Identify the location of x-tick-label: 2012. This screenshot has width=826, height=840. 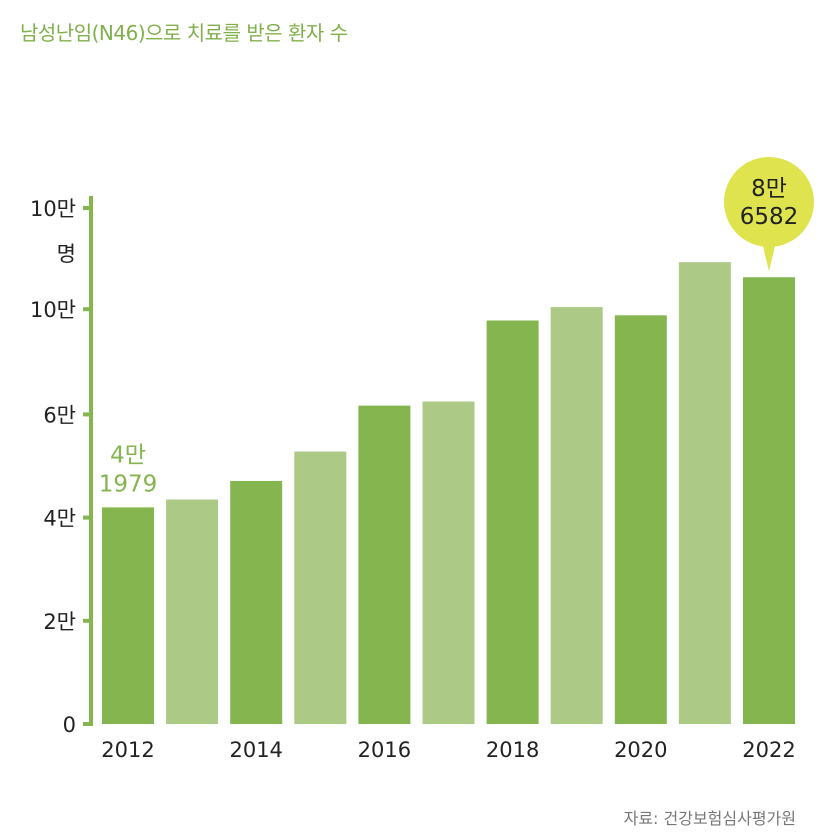
(127, 750).